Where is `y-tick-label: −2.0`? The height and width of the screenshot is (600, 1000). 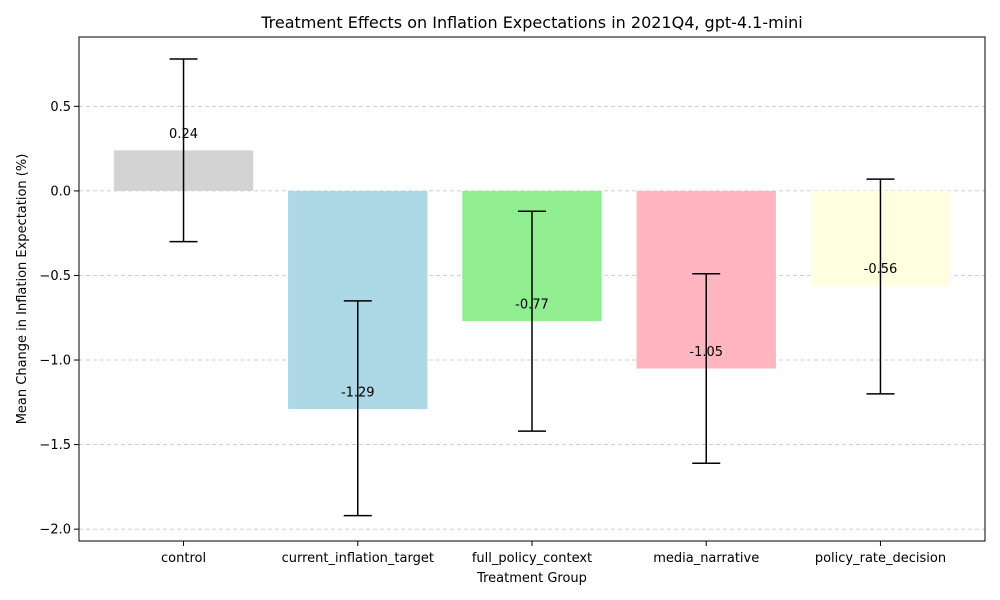 y-tick-label: −2.0 is located at coordinates (55, 530).